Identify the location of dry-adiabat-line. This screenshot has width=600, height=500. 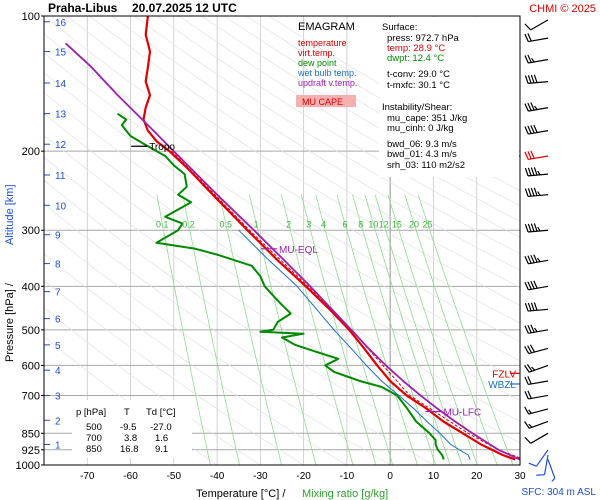
(152, 386).